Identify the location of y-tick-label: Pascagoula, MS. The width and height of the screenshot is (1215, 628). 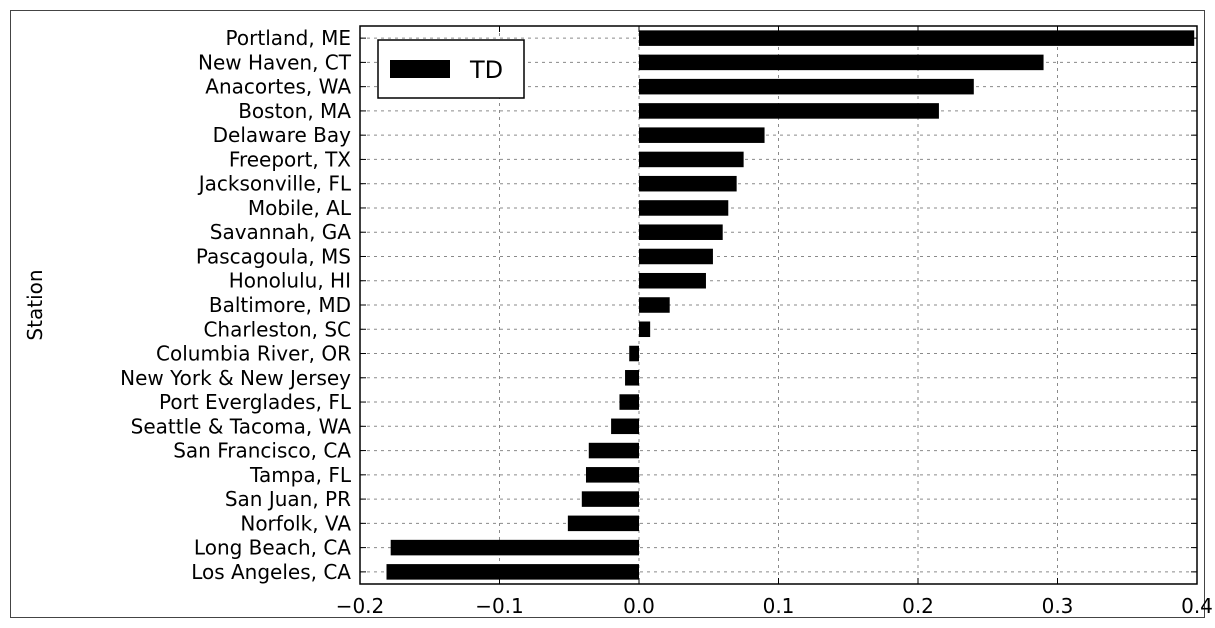
(273, 256).